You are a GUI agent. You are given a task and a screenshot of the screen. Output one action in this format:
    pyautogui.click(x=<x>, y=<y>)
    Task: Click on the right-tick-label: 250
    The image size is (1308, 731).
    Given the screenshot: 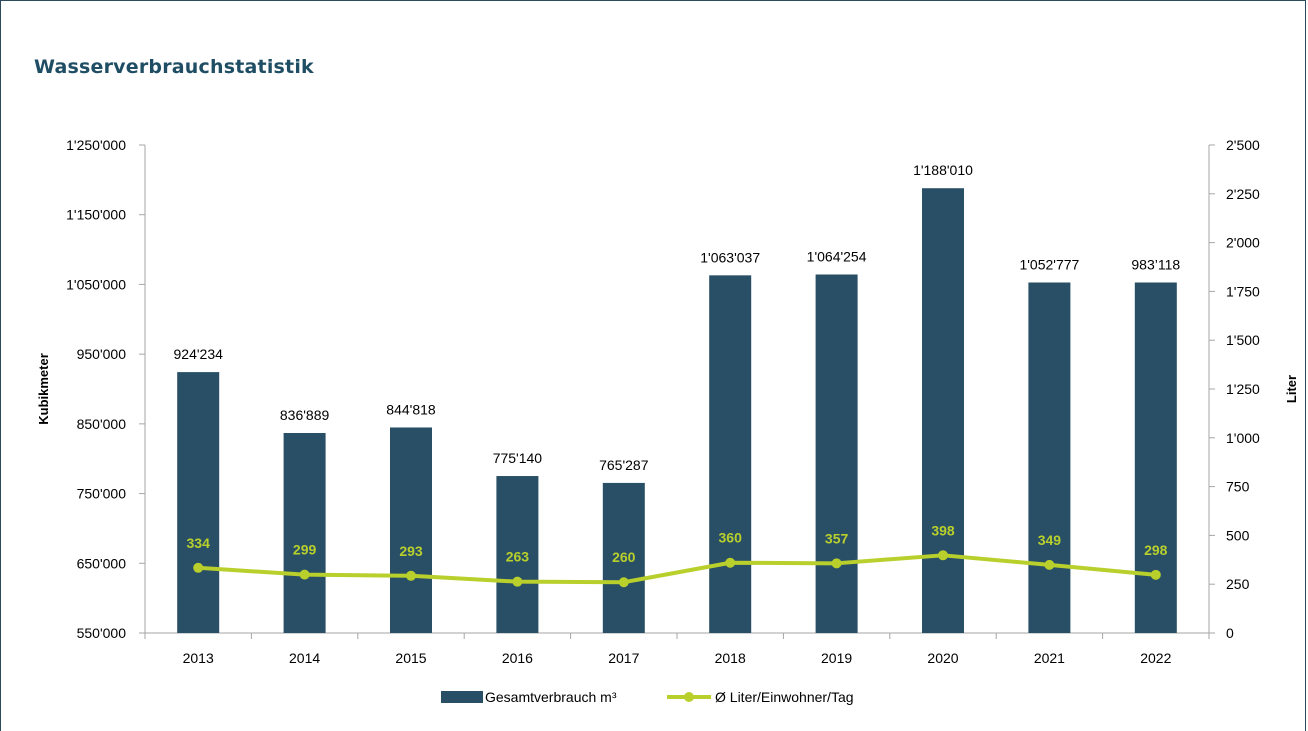 What is the action you would take?
    pyautogui.click(x=1238, y=584)
    